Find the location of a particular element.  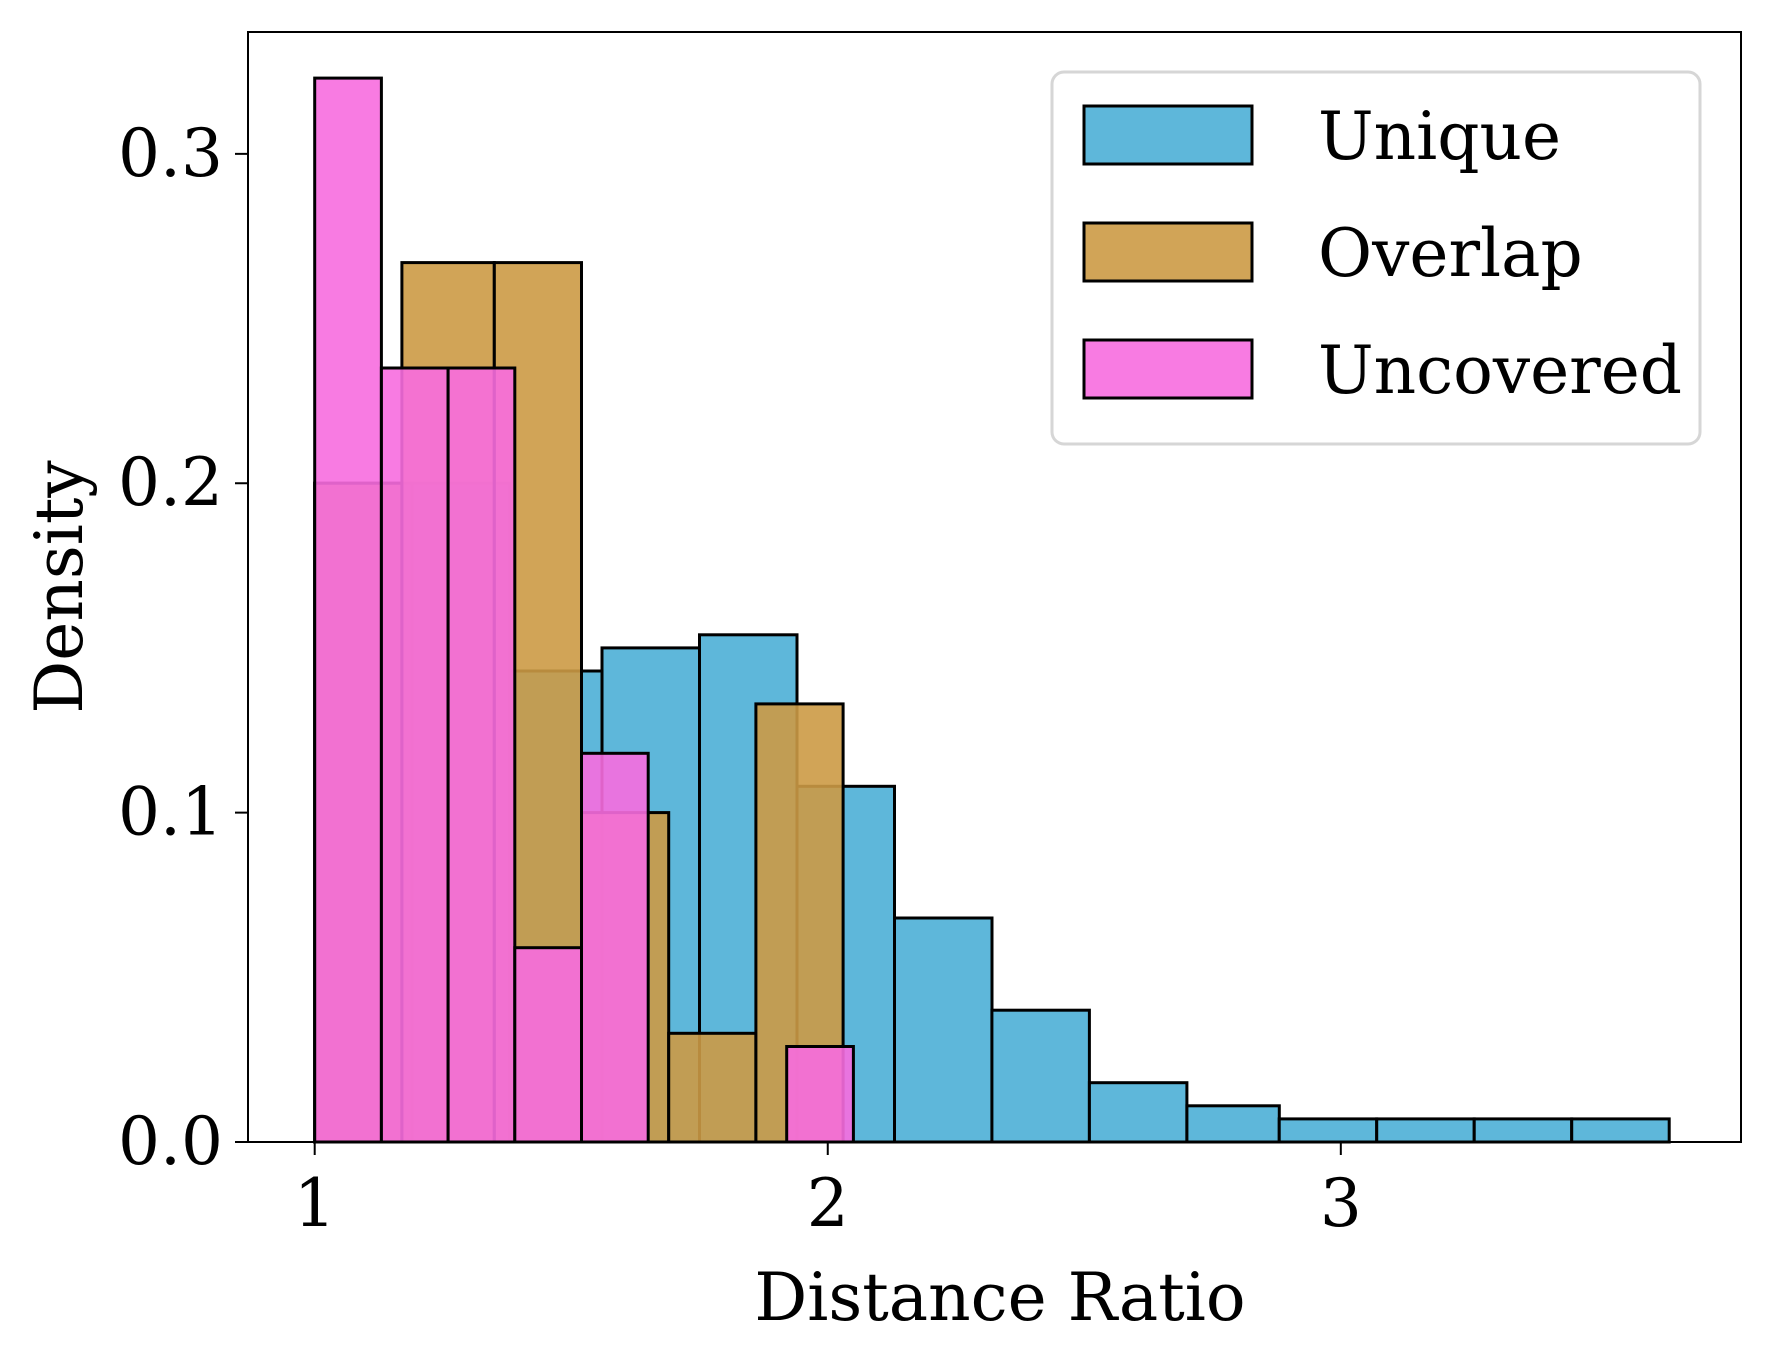

legend-label-unique: Unique is located at coordinates (1439, 136).